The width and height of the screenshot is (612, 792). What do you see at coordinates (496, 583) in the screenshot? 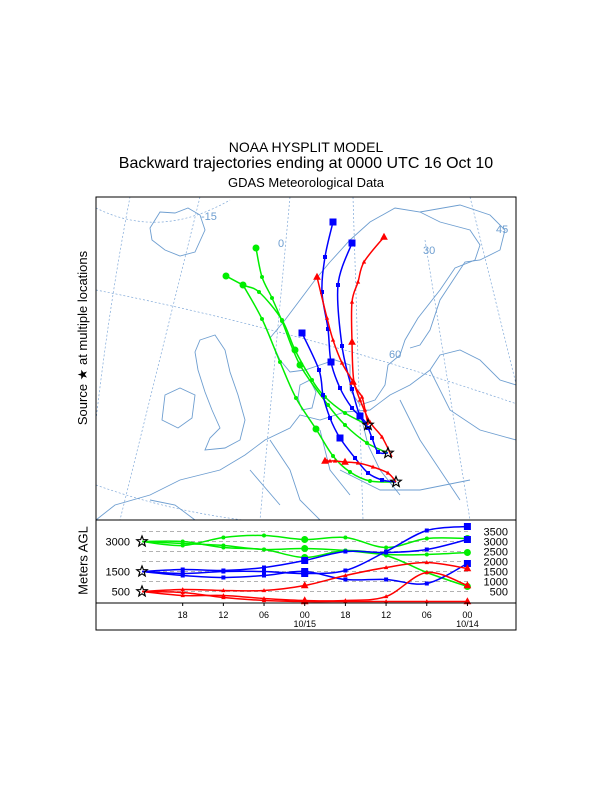
I see `right-height-label: 1000` at bounding box center [496, 583].